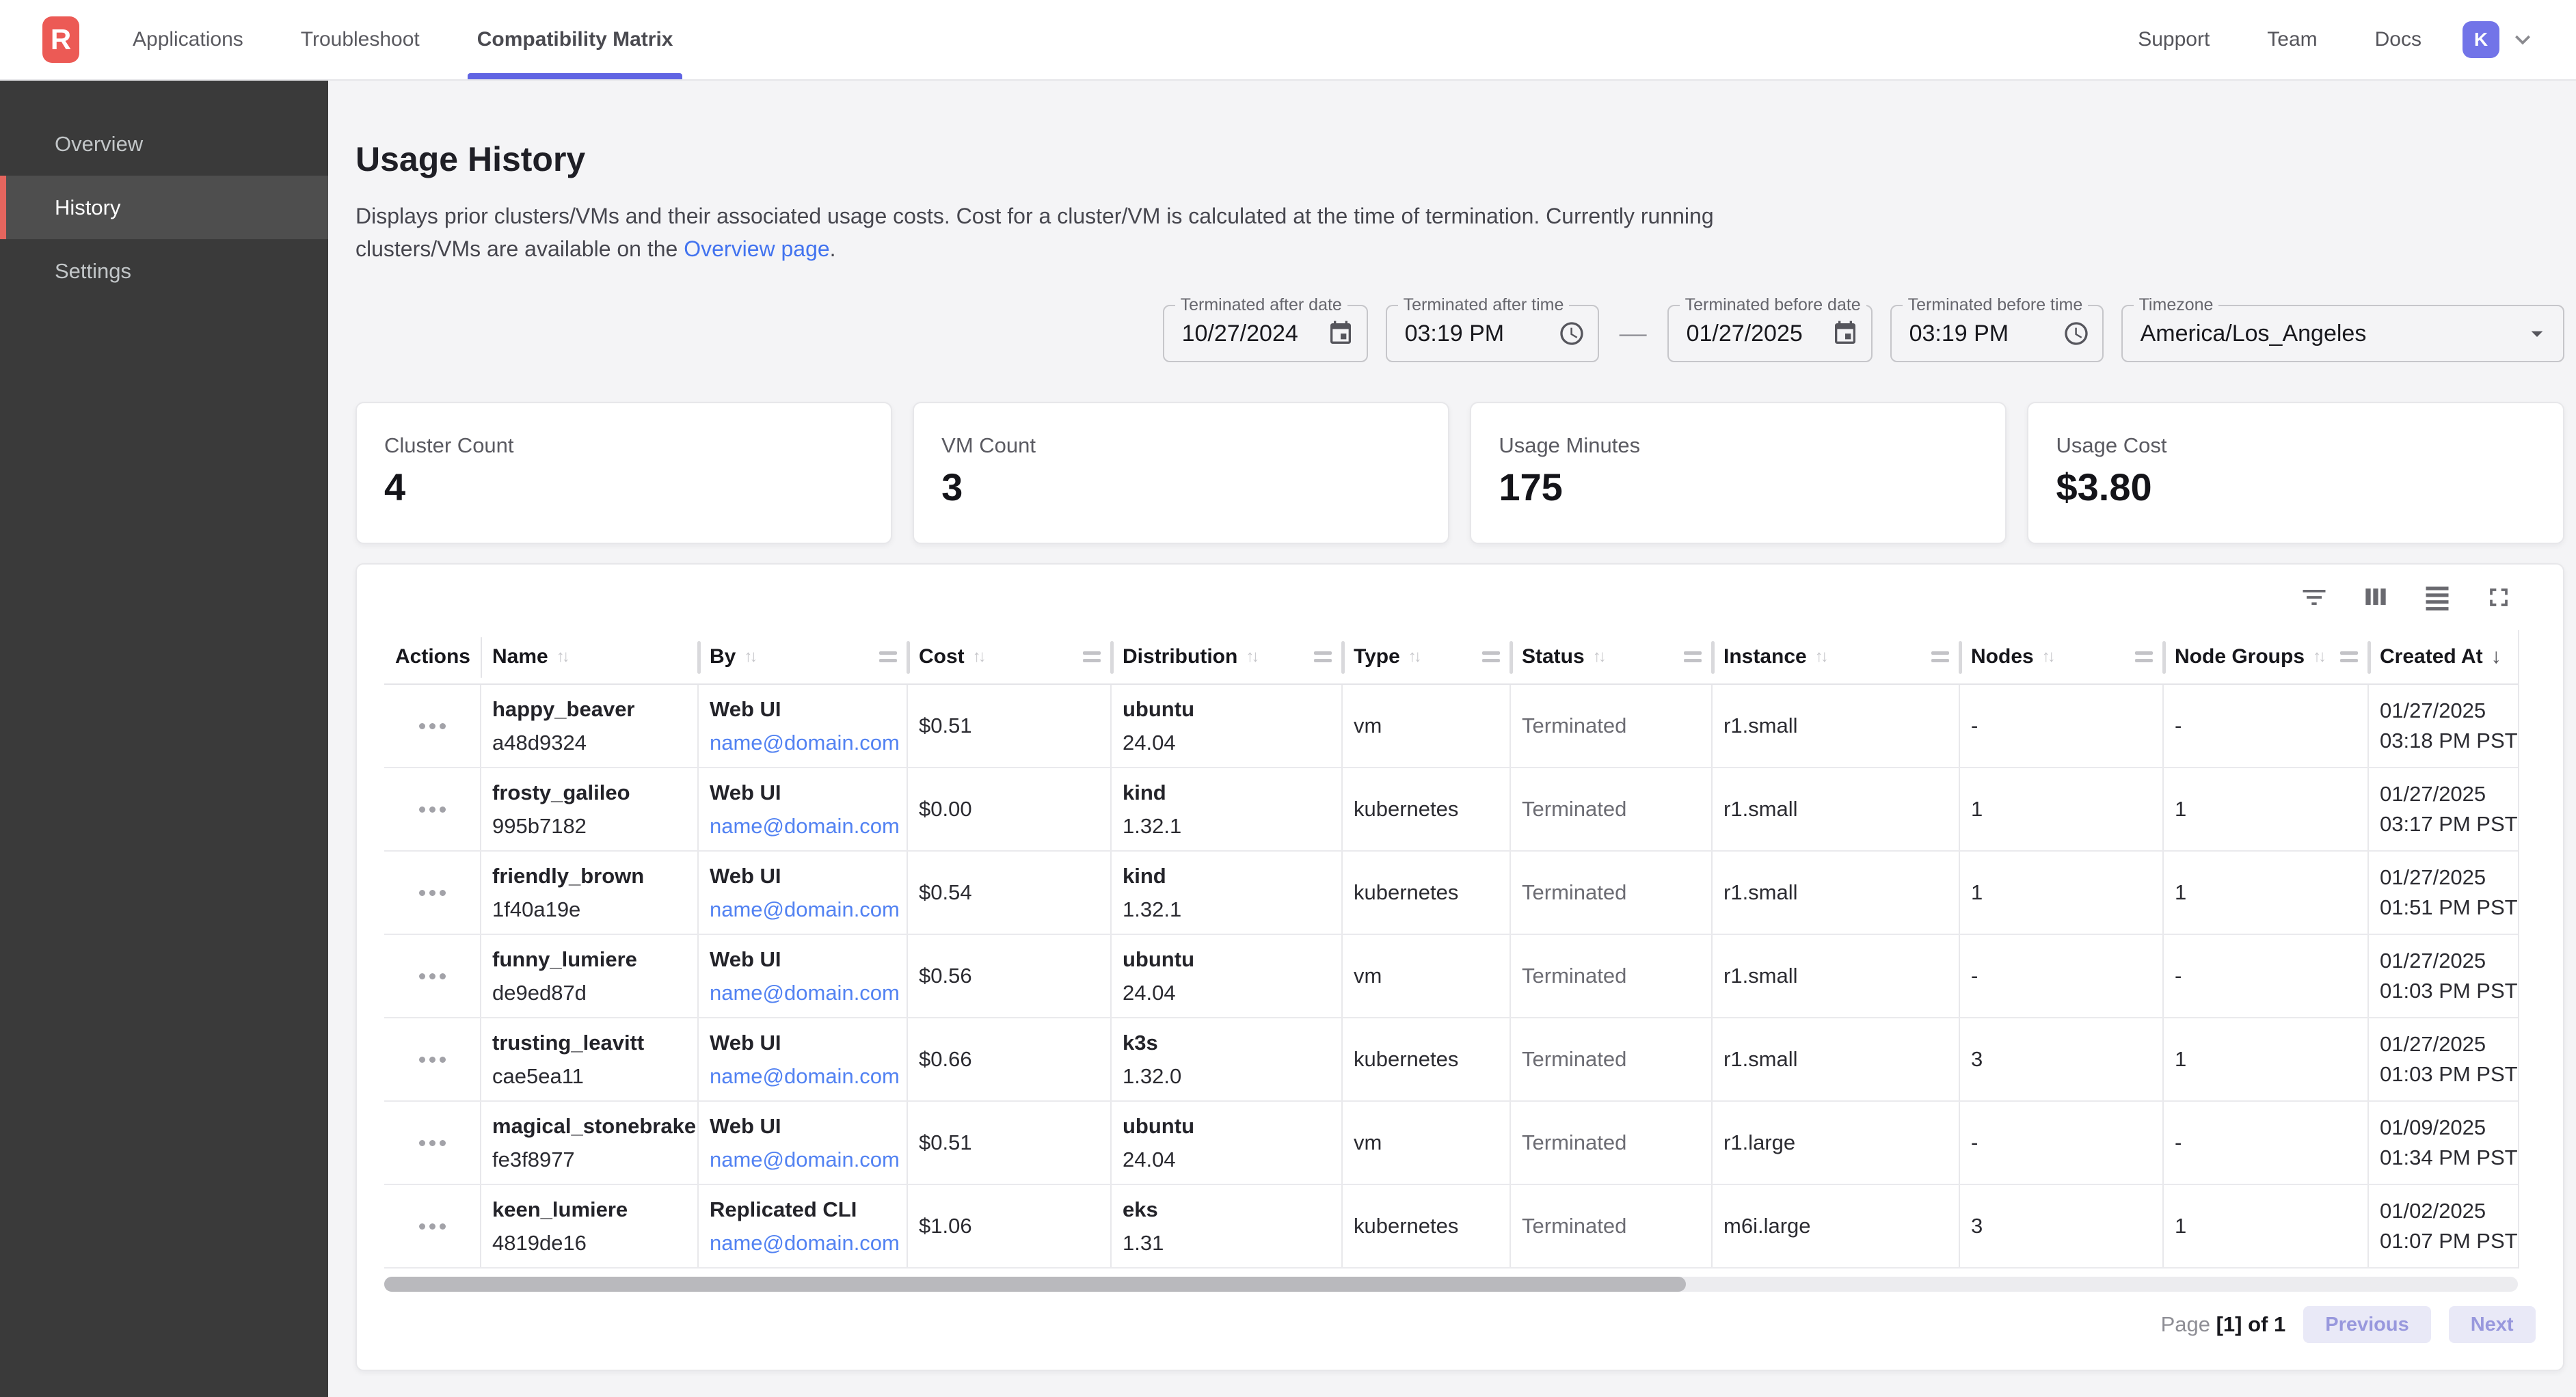 Image resolution: width=2576 pixels, height=1397 pixels. I want to click on sidebar-item-history: History, so click(164, 207).